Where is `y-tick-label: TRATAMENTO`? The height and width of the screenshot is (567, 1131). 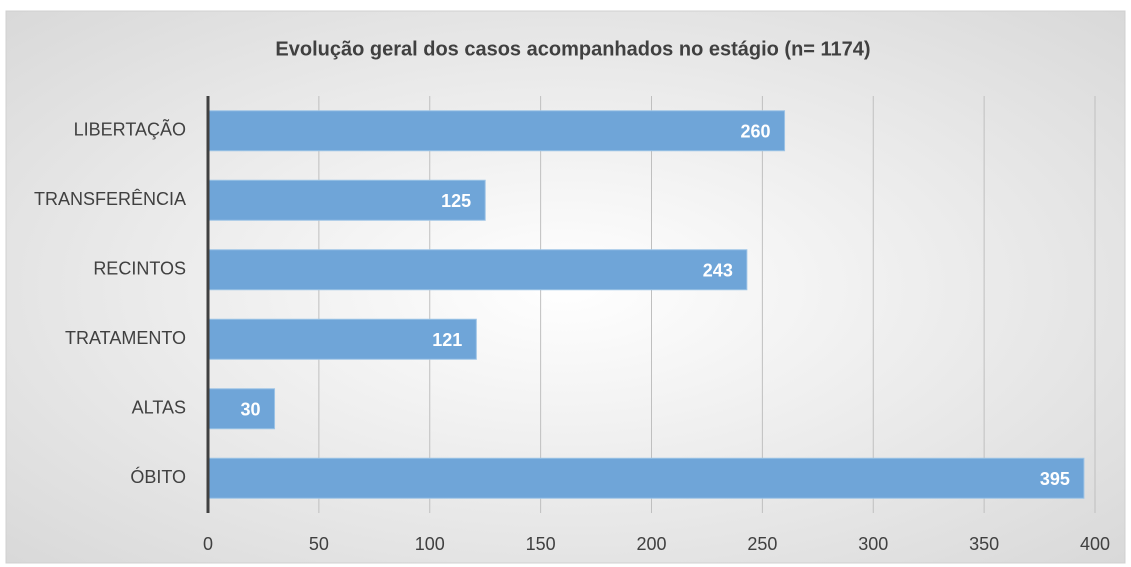 y-tick-label: TRATAMENTO is located at coordinates (125, 338).